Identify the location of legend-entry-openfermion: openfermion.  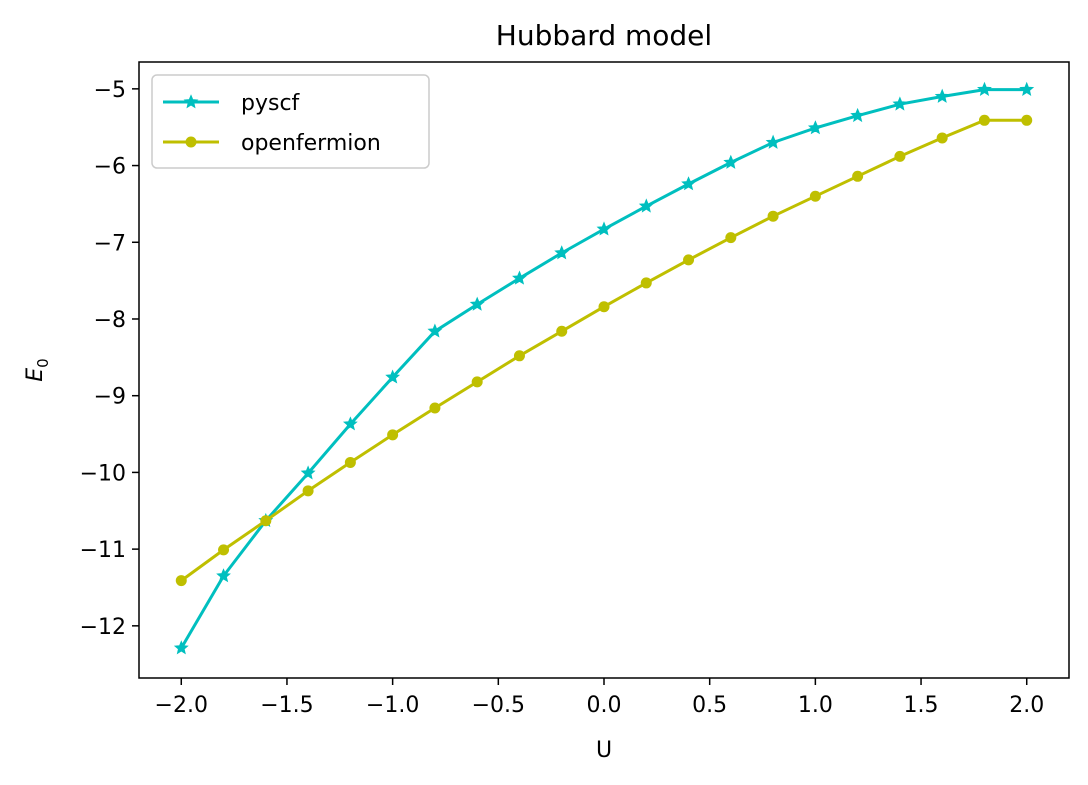
(272, 143).